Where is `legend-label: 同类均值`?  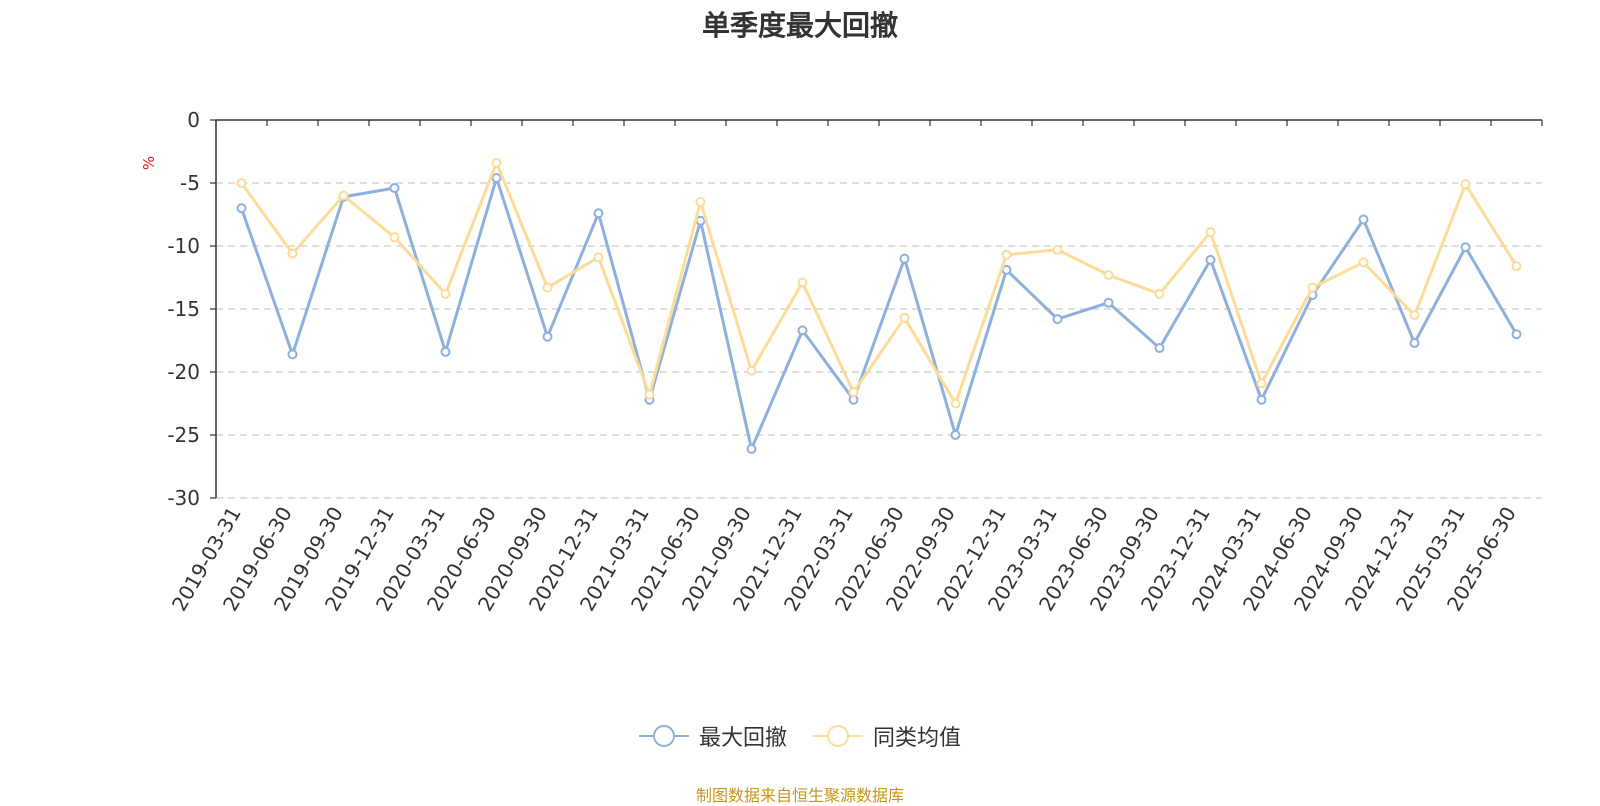
legend-label: 同类均值 is located at coordinates (917, 738).